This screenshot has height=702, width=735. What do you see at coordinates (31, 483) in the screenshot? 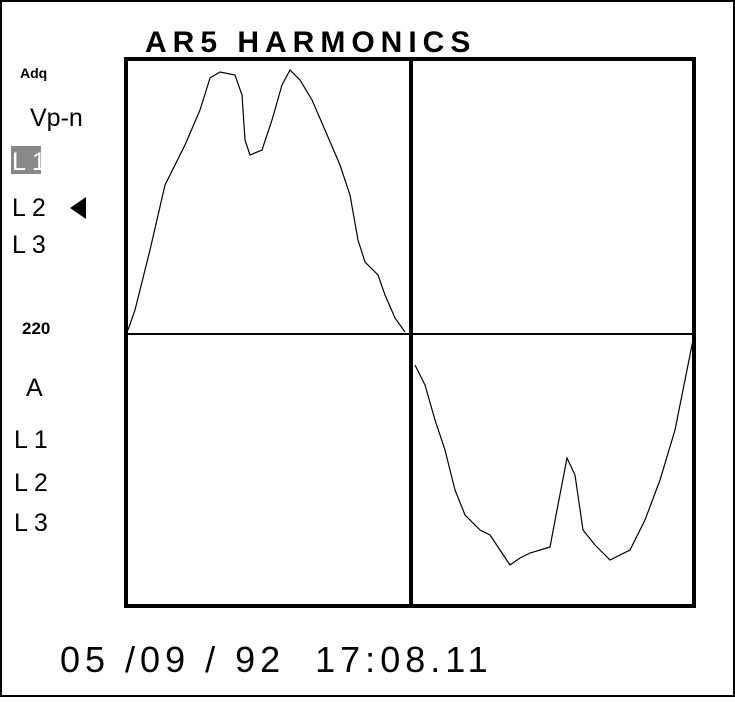
I see `current-line: L 2` at bounding box center [31, 483].